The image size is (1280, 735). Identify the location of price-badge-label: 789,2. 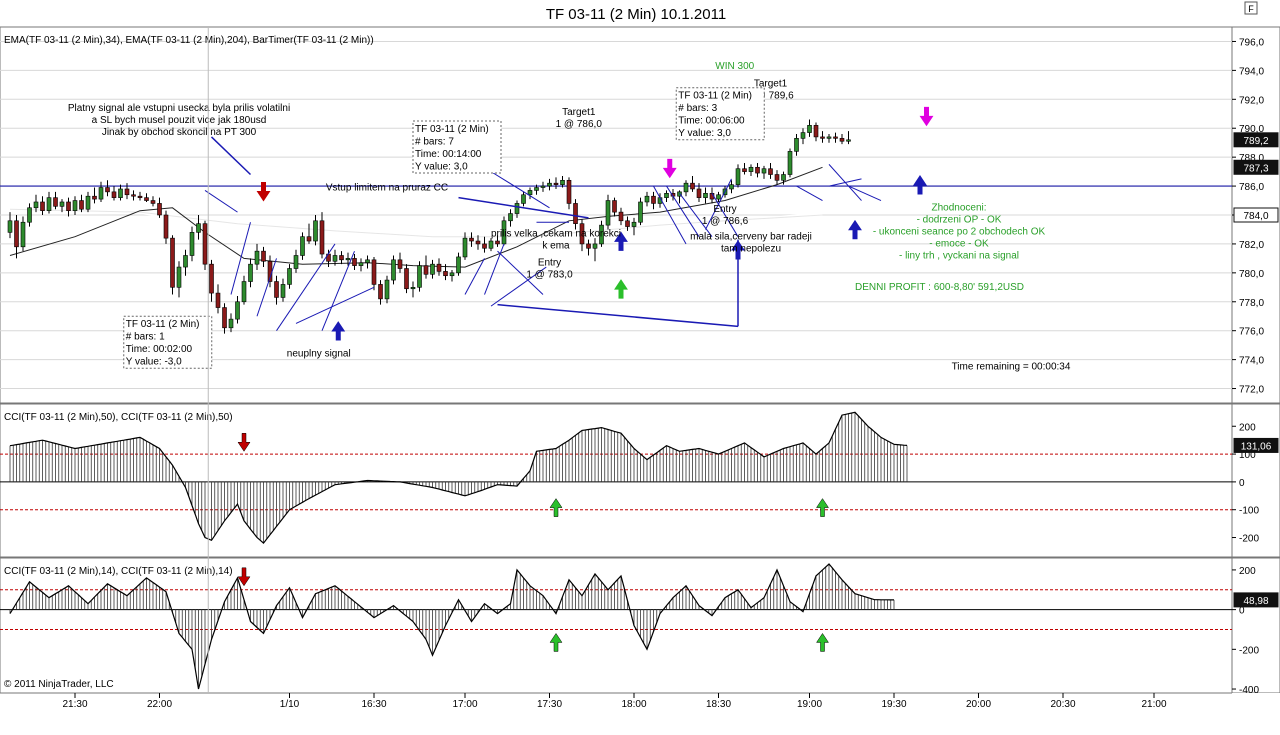
(1255, 141).